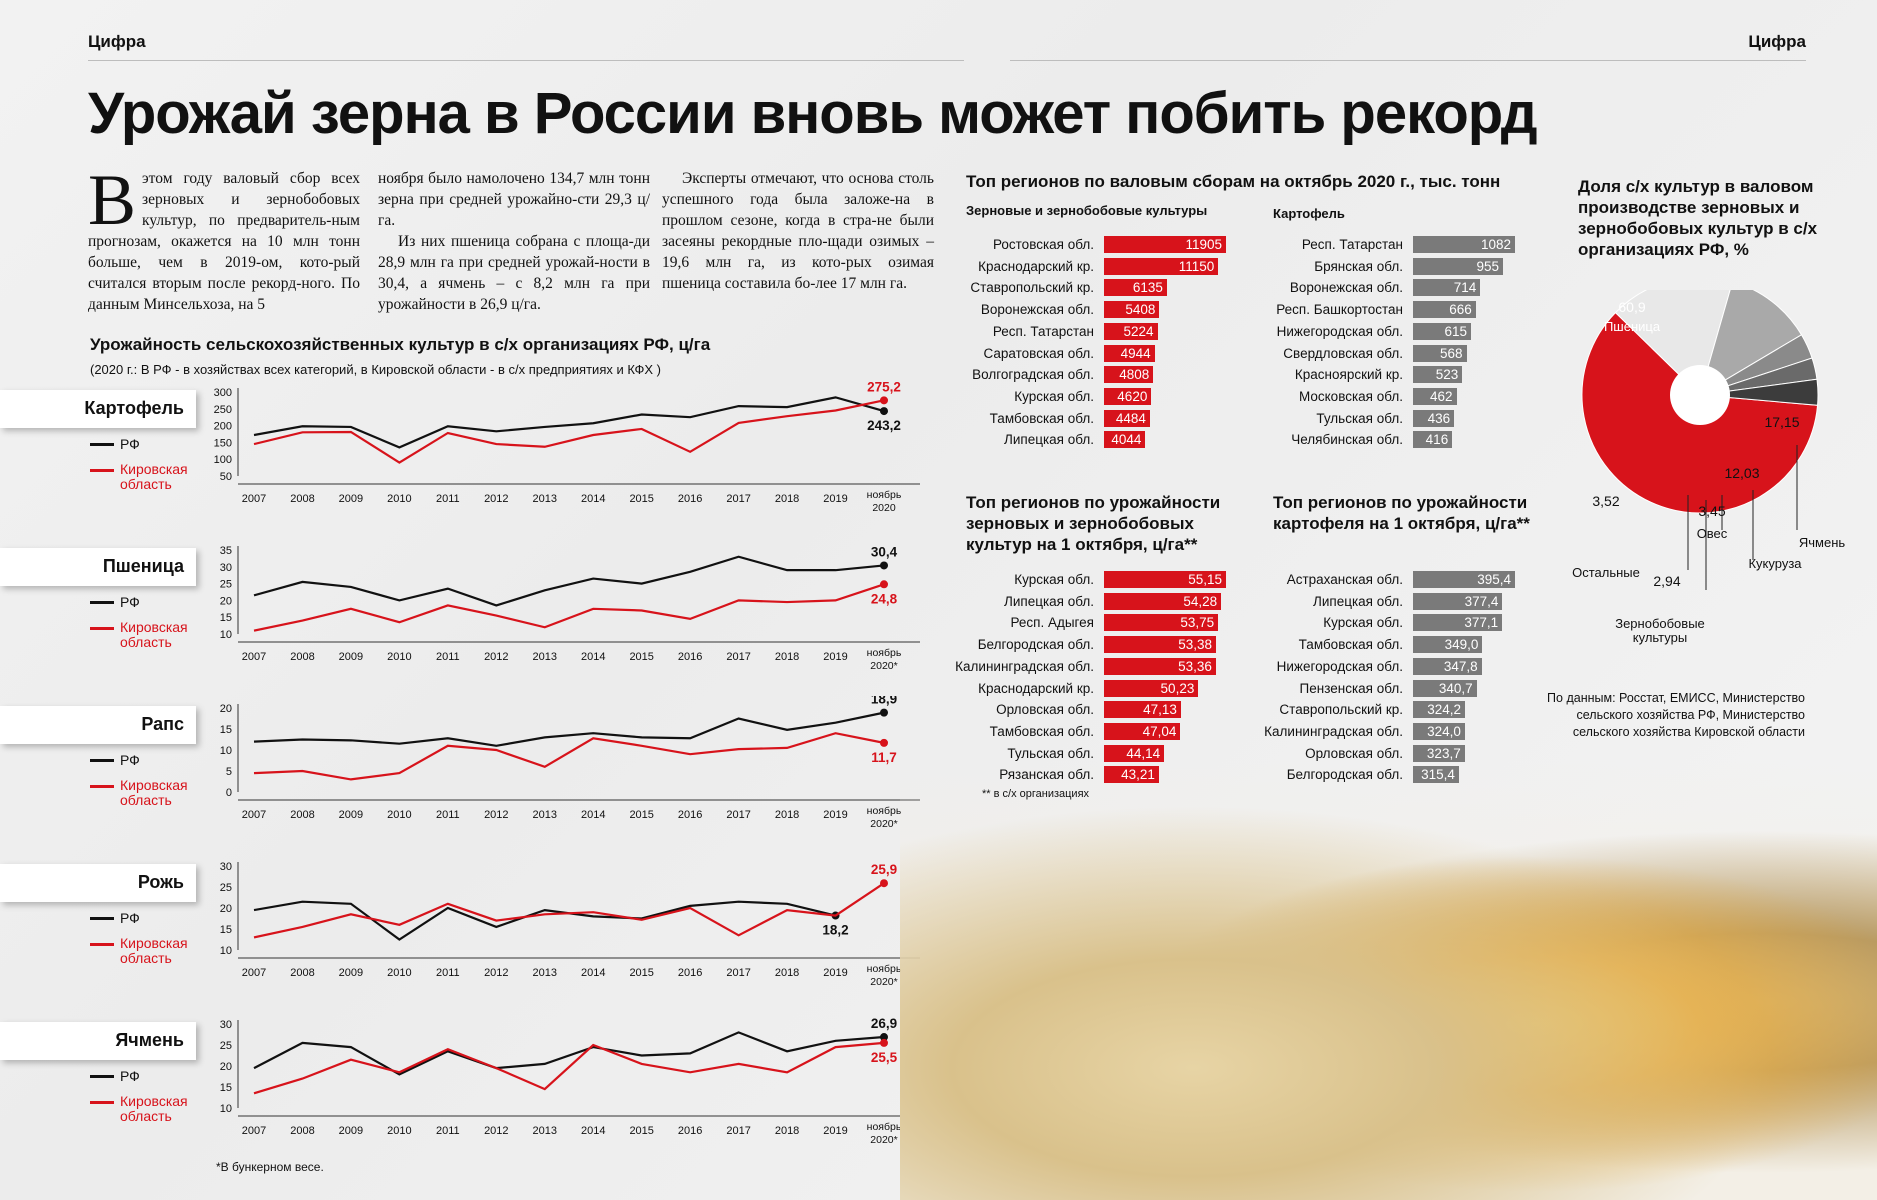 The height and width of the screenshot is (1200, 1877). I want to click on bar-value-label: 324,2, so click(1444, 710).